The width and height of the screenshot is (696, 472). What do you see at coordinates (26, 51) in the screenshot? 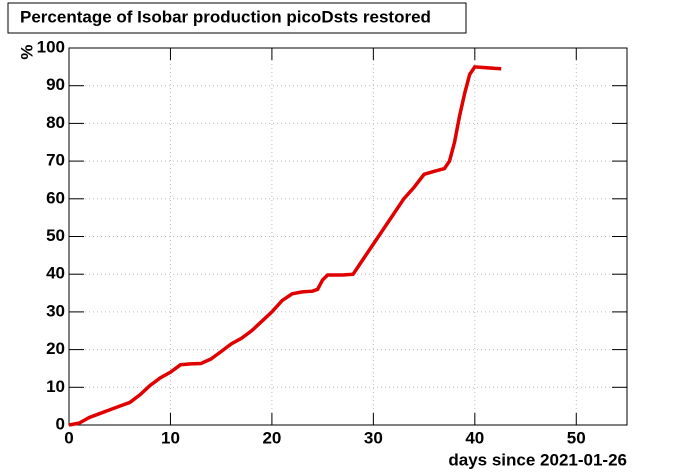
I see `y-axis-label: %` at bounding box center [26, 51].